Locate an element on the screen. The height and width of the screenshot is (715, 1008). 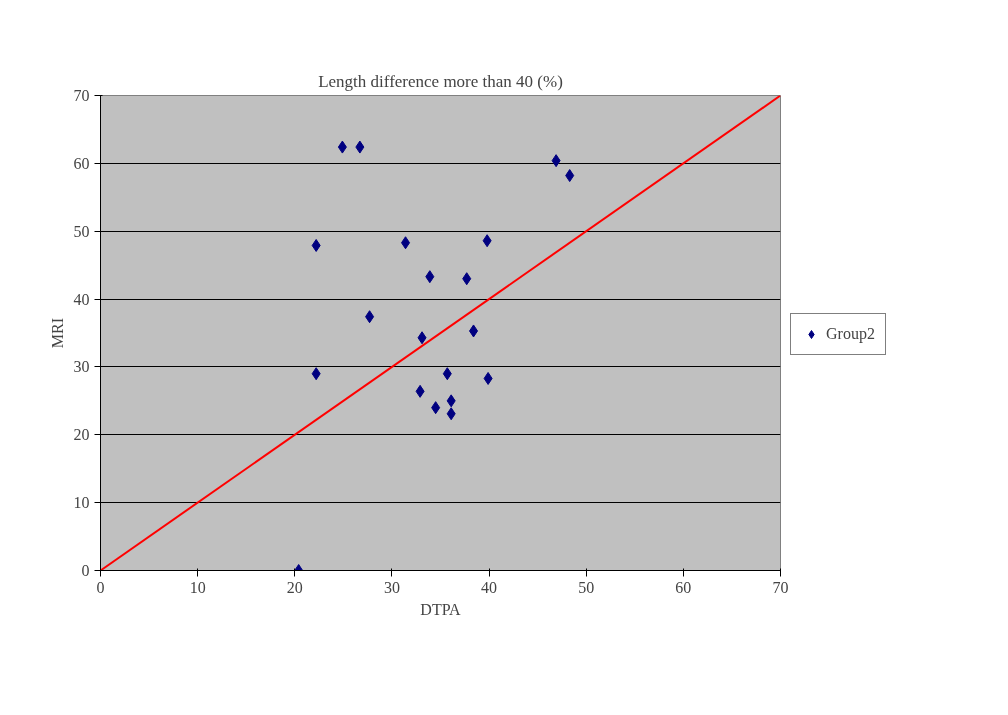
x-axis-title: DTPA is located at coordinates (441, 609).